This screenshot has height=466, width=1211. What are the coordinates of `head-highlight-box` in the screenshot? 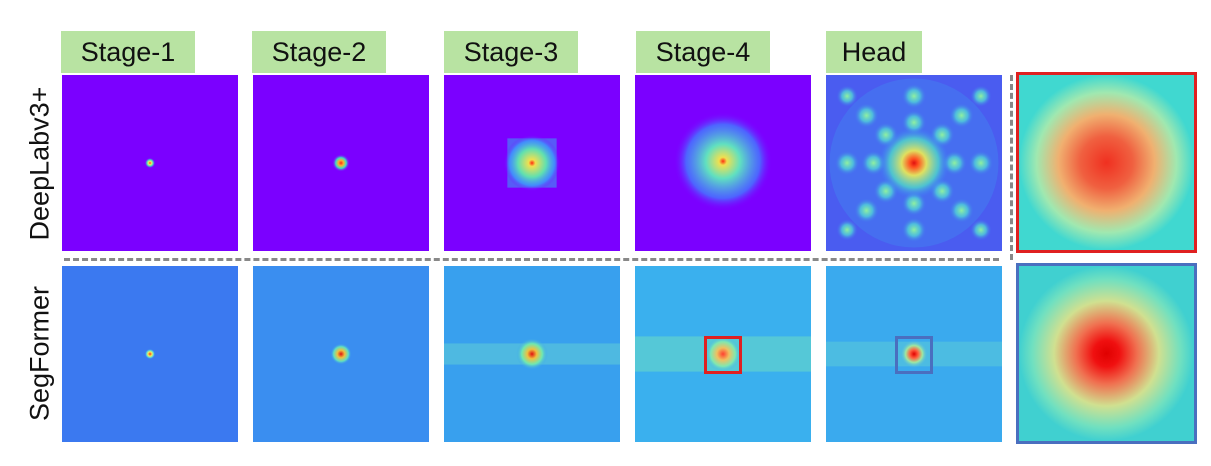 It's located at (914, 355).